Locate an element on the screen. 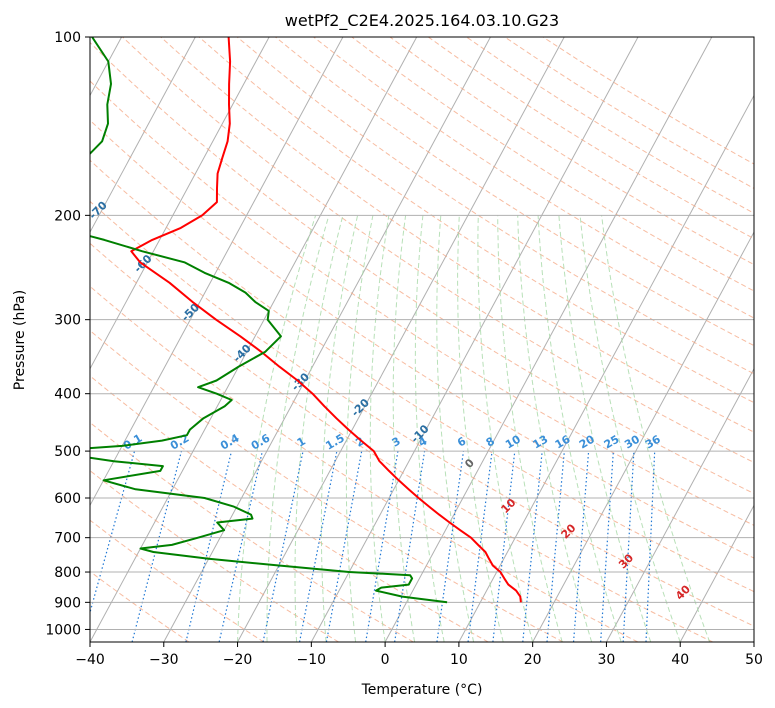 This screenshot has height=708, width=775. mixing-ratio-label: 25 is located at coordinates (612, 442).